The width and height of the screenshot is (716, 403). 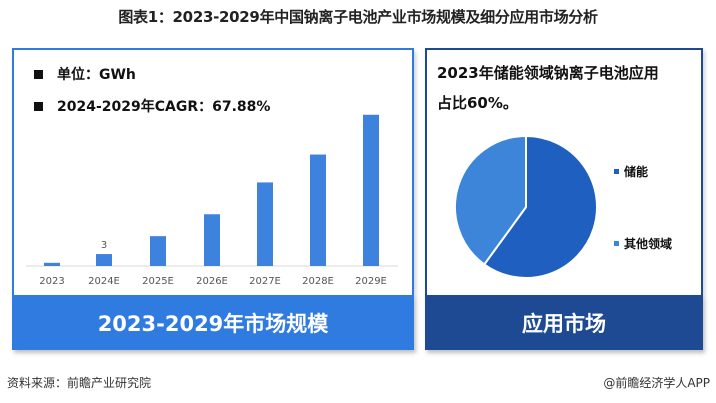 What do you see at coordinates (371, 281) in the screenshot?
I see `x-tick-label: 2029E` at bounding box center [371, 281].